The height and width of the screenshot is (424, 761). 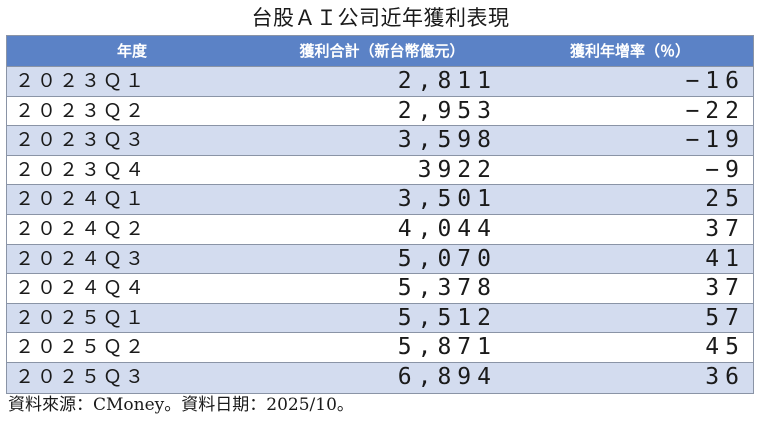 I want to click on period-cell: ２０２４Ｑ３, so click(x=81, y=258).